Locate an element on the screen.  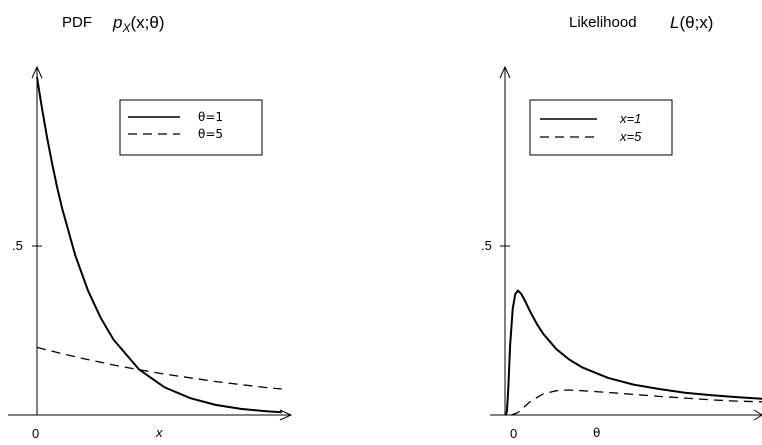
pdf-legend-box is located at coordinates (191, 127).